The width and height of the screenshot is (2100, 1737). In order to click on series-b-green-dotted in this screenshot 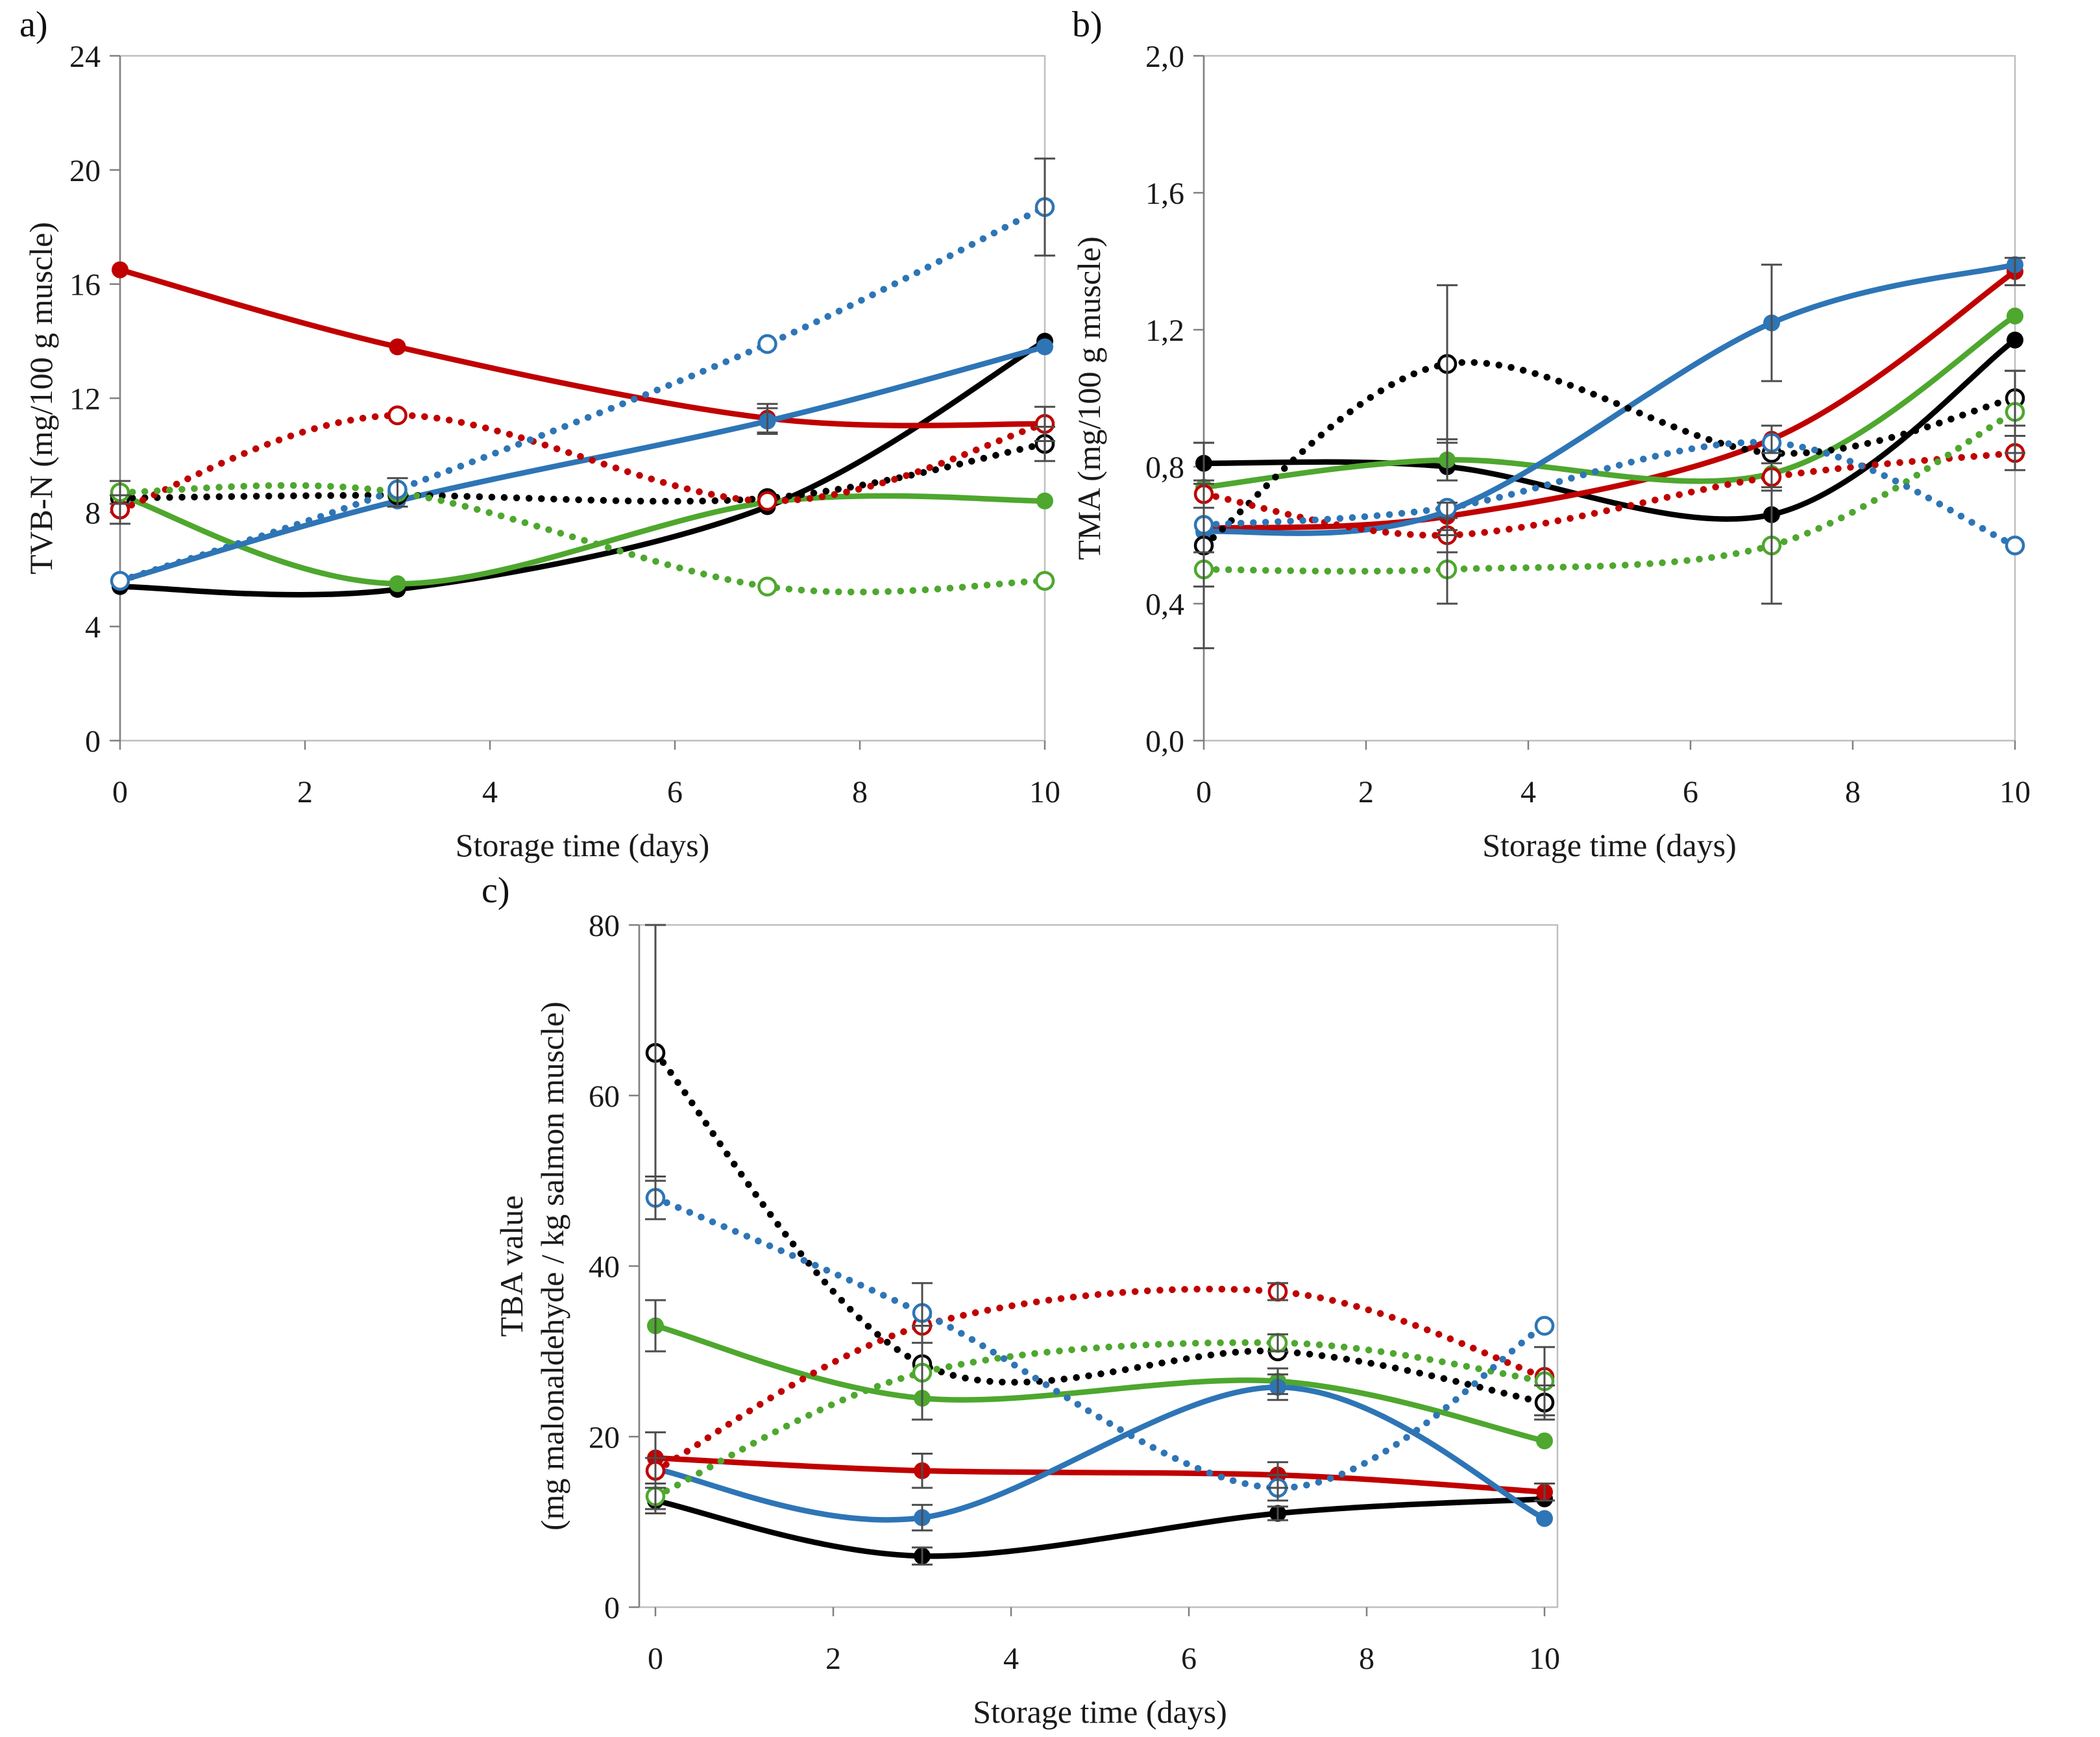, I will do `click(1609, 491)`.